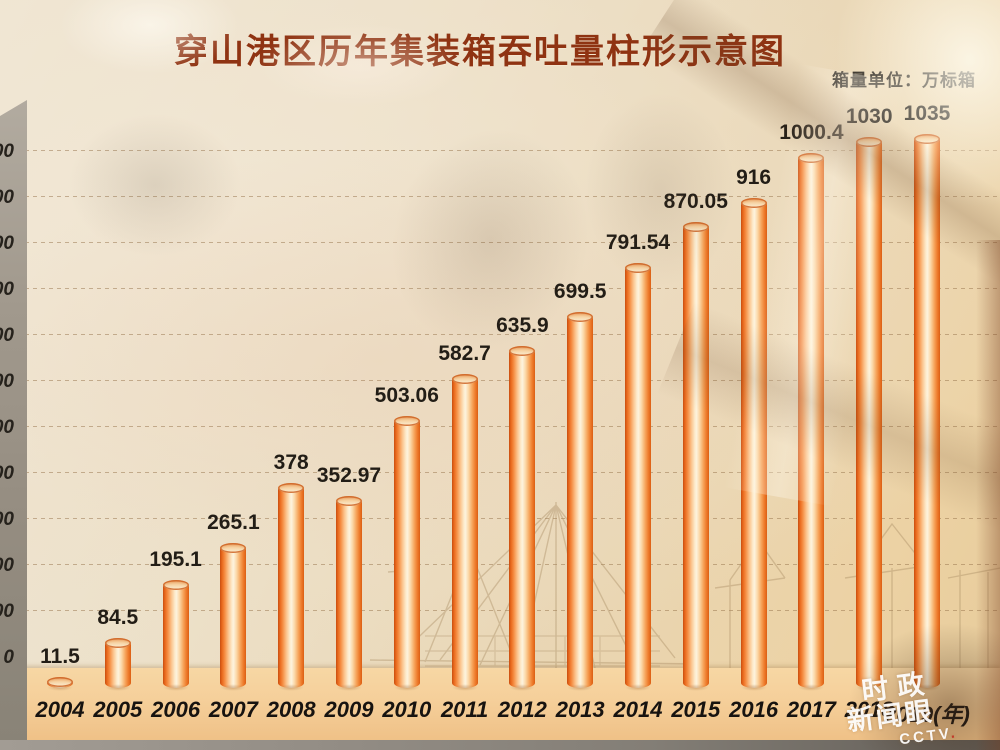 This screenshot has width=1000, height=750. What do you see at coordinates (60, 669) in the screenshot?
I see `bar-cylinder-2004: 11.5` at bounding box center [60, 669].